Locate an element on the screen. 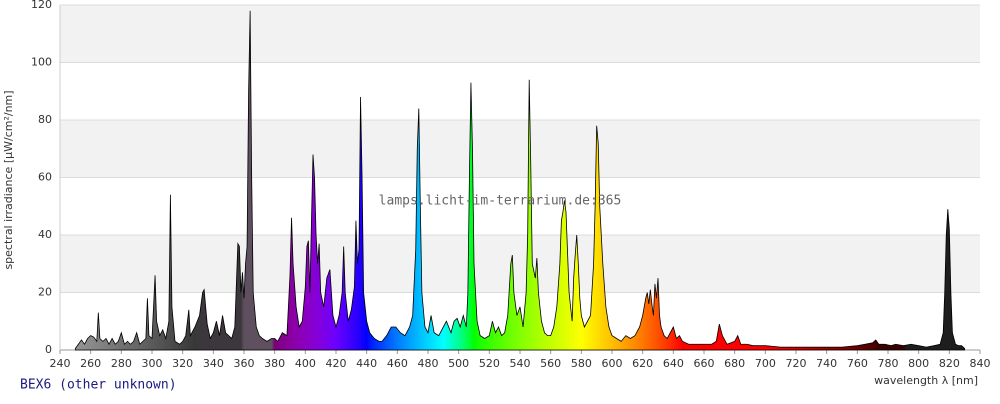  x-tick-label: 780 is located at coordinates (888, 363).